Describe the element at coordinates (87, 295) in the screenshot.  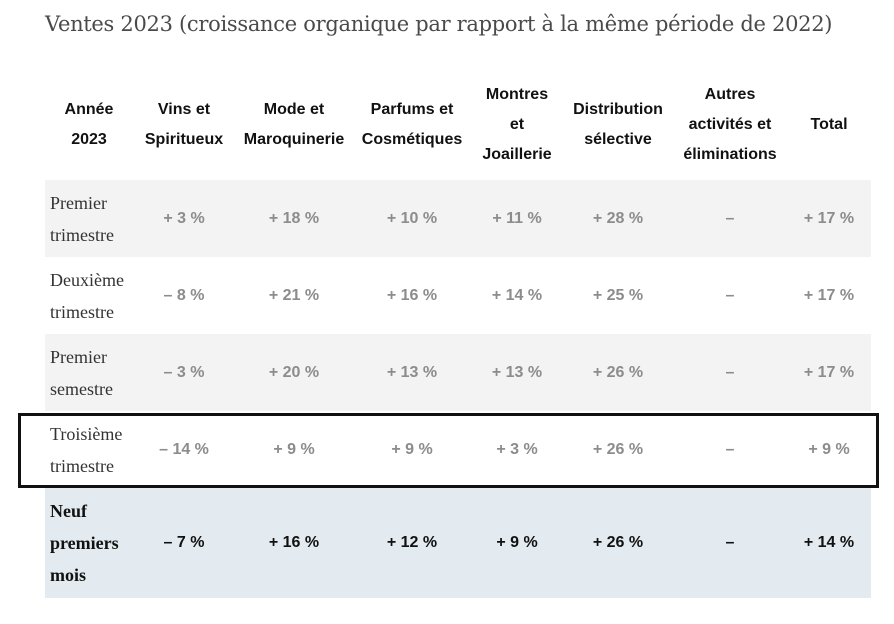
I see `row-label: Deuxième trimestre` at that location.